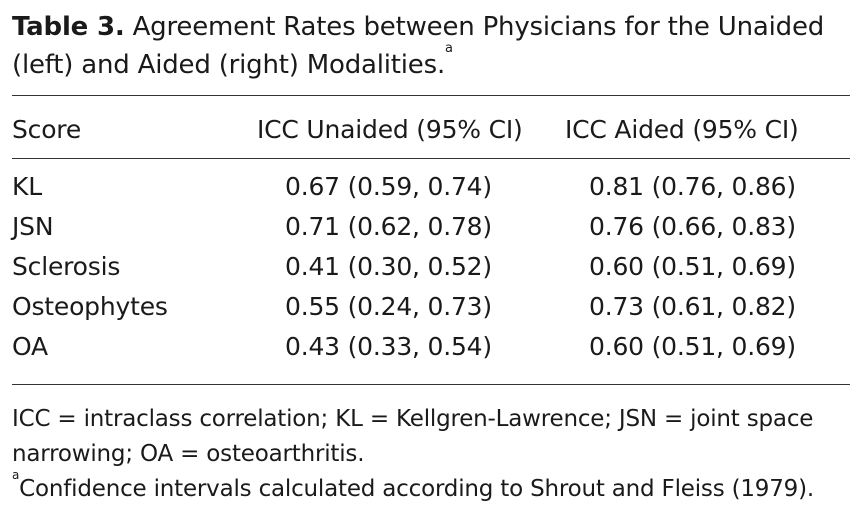 The width and height of the screenshot is (864, 528). Describe the element at coordinates (390, 129) in the screenshot. I see `header-icc-unaided: ICC Unaided (95% CI)` at that location.